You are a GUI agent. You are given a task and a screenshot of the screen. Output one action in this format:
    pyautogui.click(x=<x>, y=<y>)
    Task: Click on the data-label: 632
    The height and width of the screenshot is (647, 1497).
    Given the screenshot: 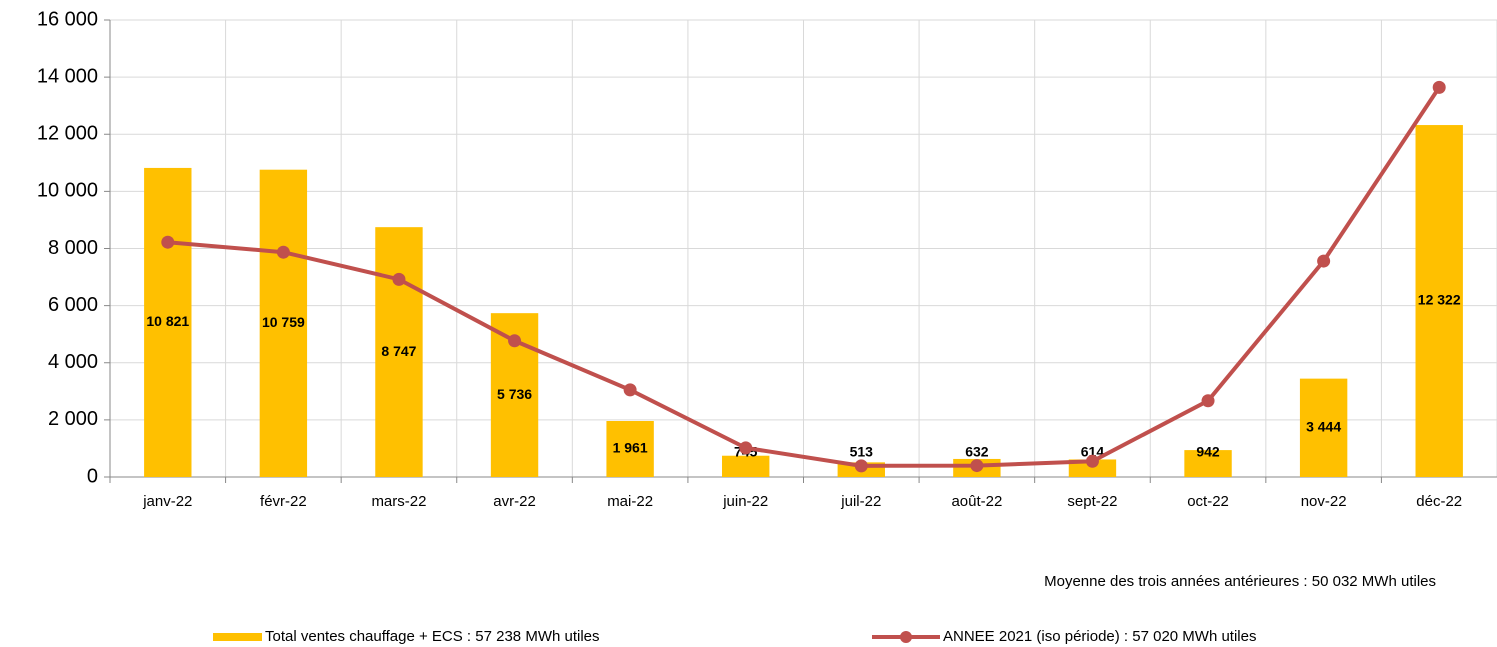 What is the action you would take?
    pyautogui.click(x=977, y=452)
    